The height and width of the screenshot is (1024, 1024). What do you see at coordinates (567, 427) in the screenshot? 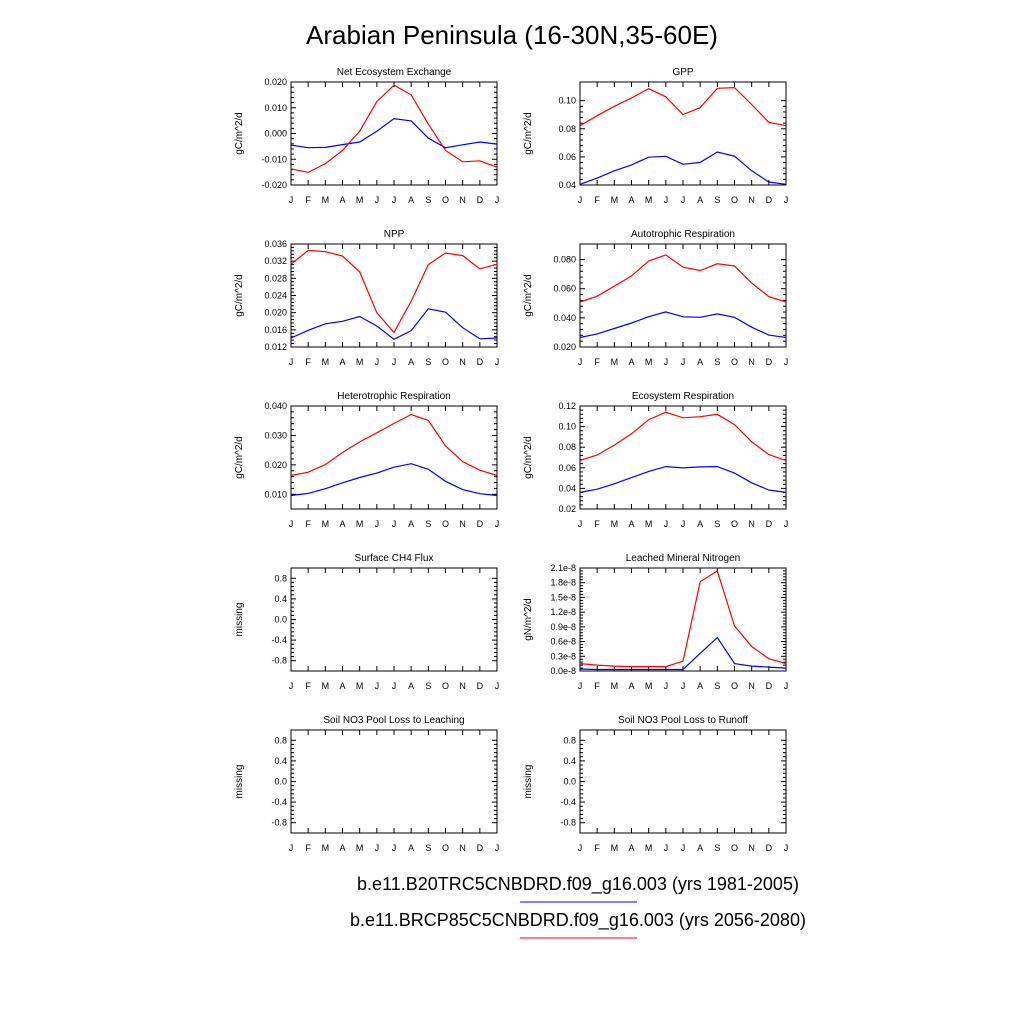
I see `y-tick-label: 0.10` at bounding box center [567, 427].